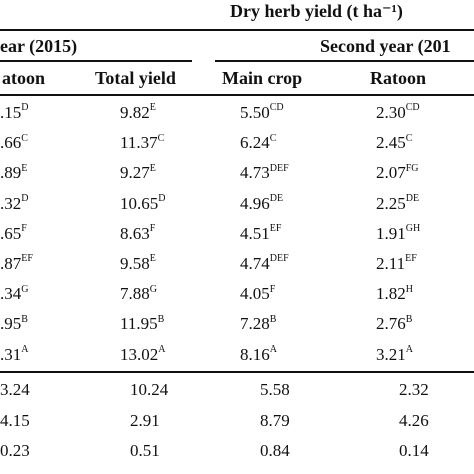 The width and height of the screenshot is (474, 474). I want to click on table-cell: .31A, so click(14, 354).